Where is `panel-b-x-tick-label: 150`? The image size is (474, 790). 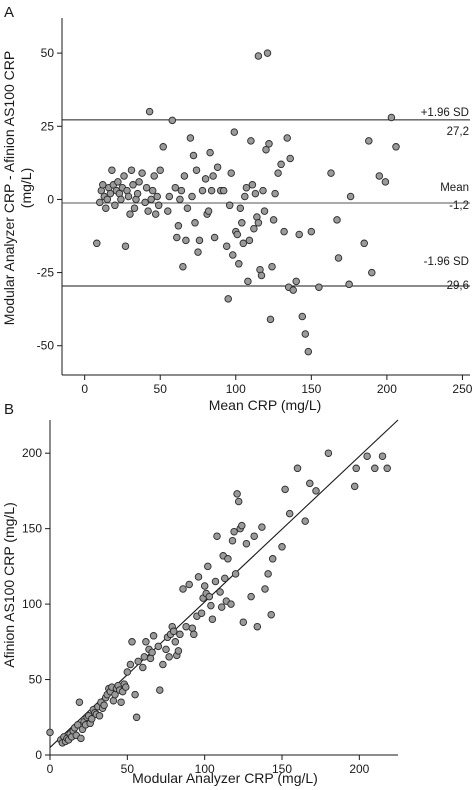 panel-b-x-tick-label: 150 is located at coordinates (282, 769).